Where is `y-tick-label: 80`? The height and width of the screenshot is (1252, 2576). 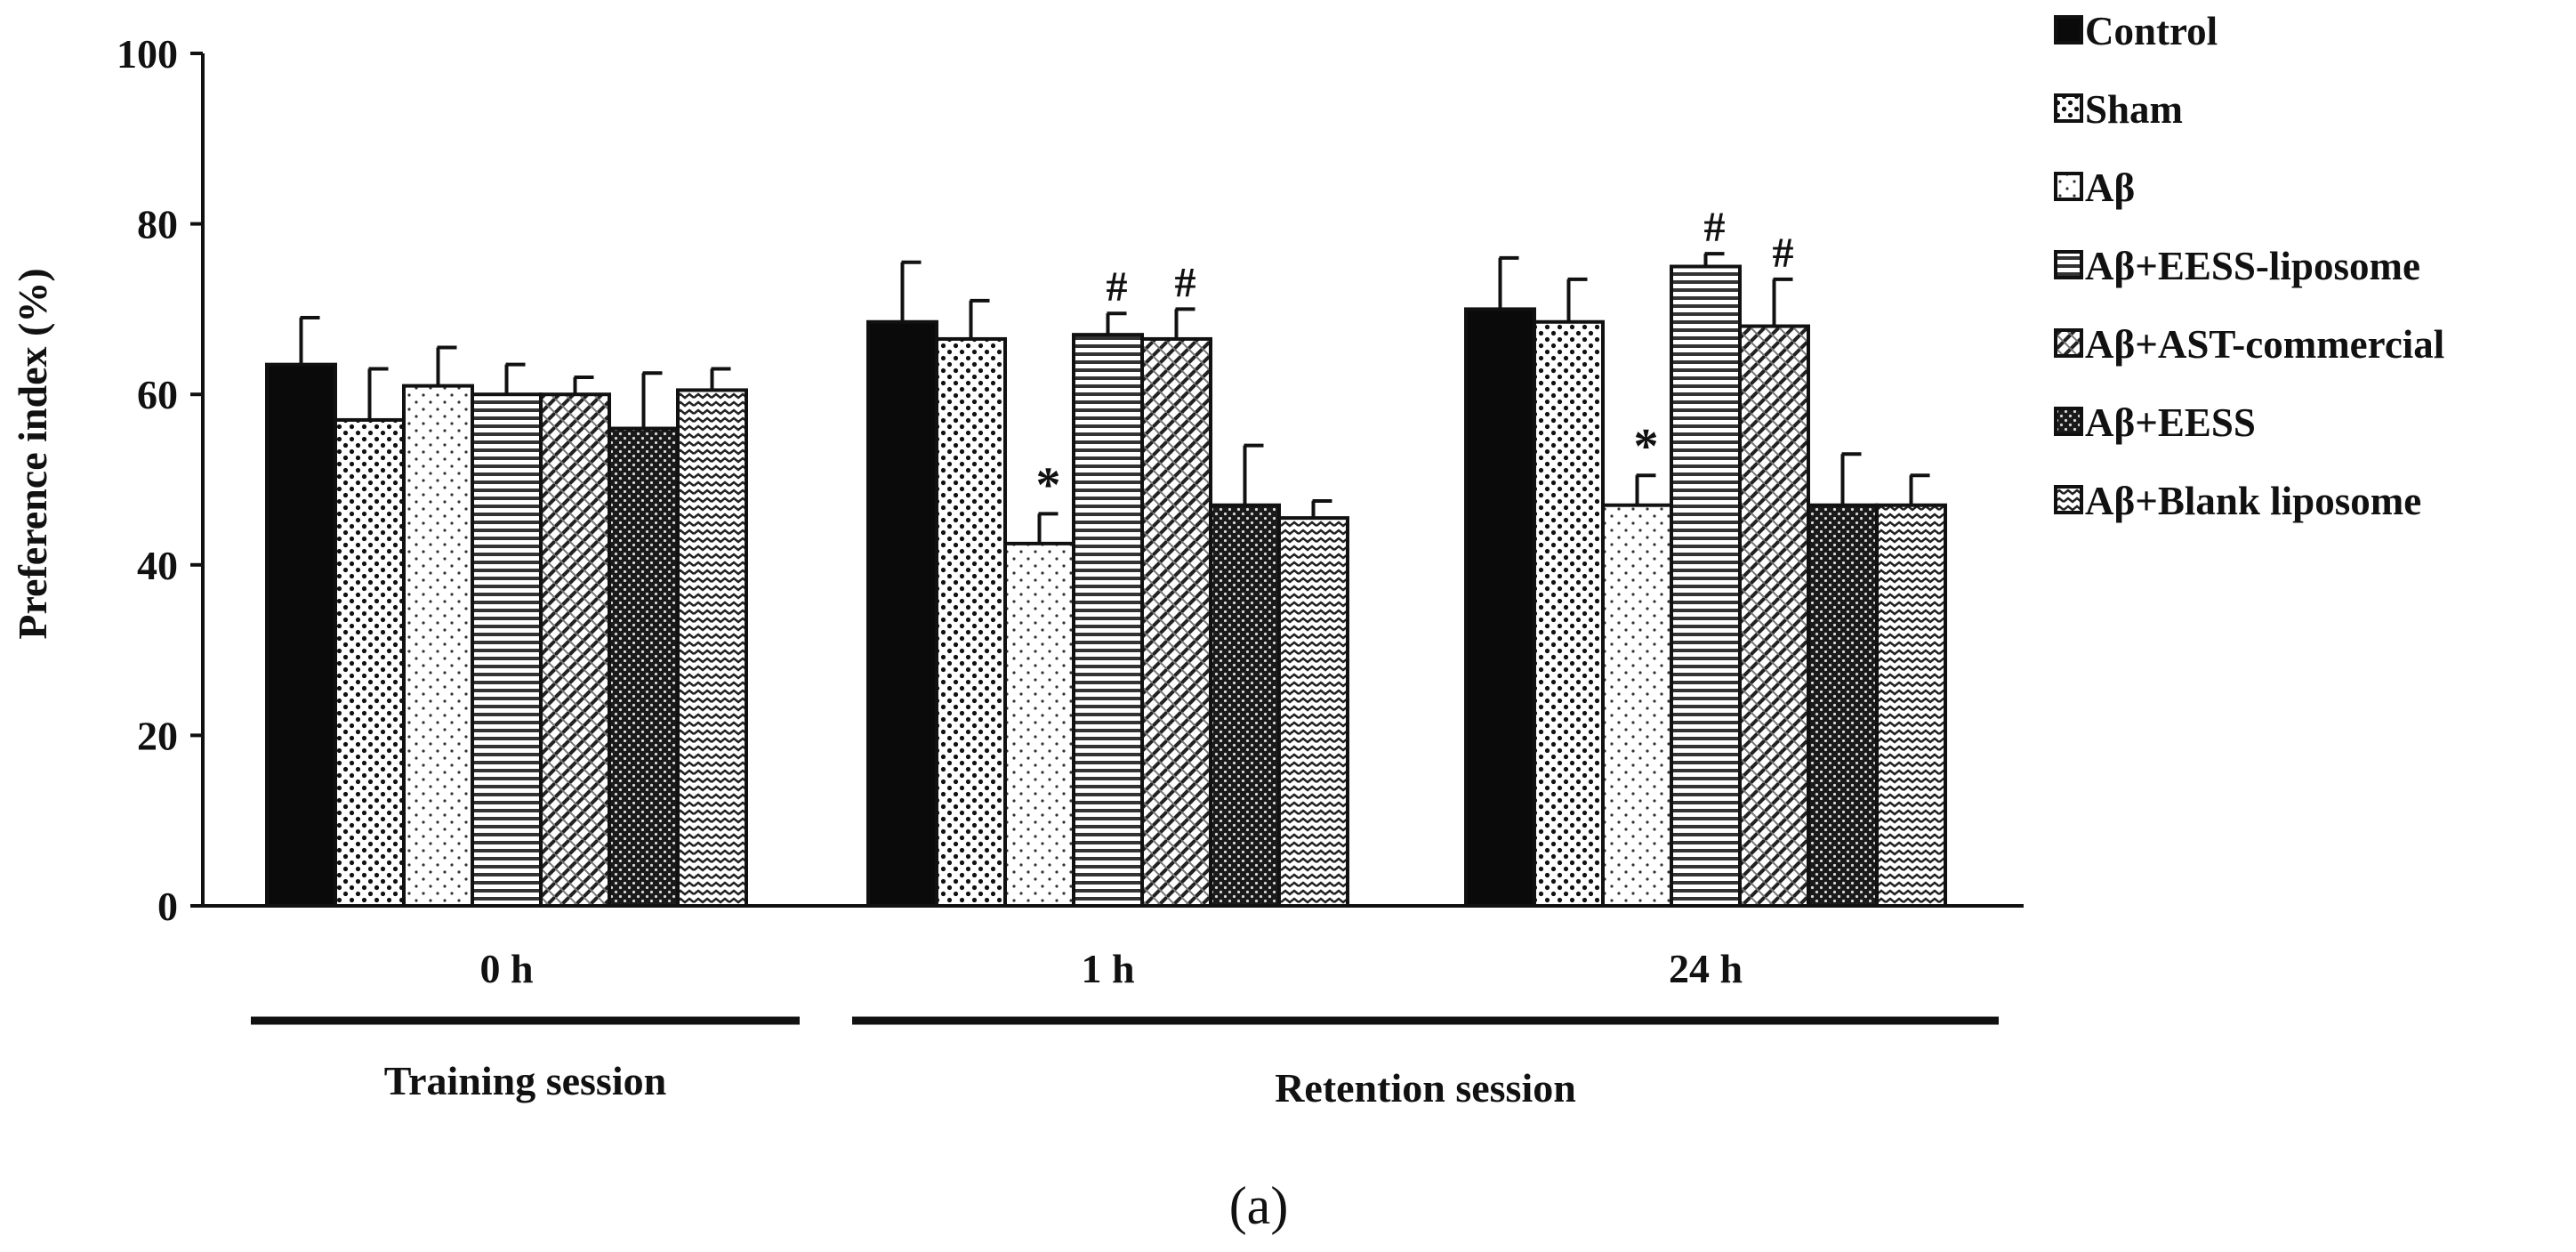 y-tick-label: 80 is located at coordinates (157, 224).